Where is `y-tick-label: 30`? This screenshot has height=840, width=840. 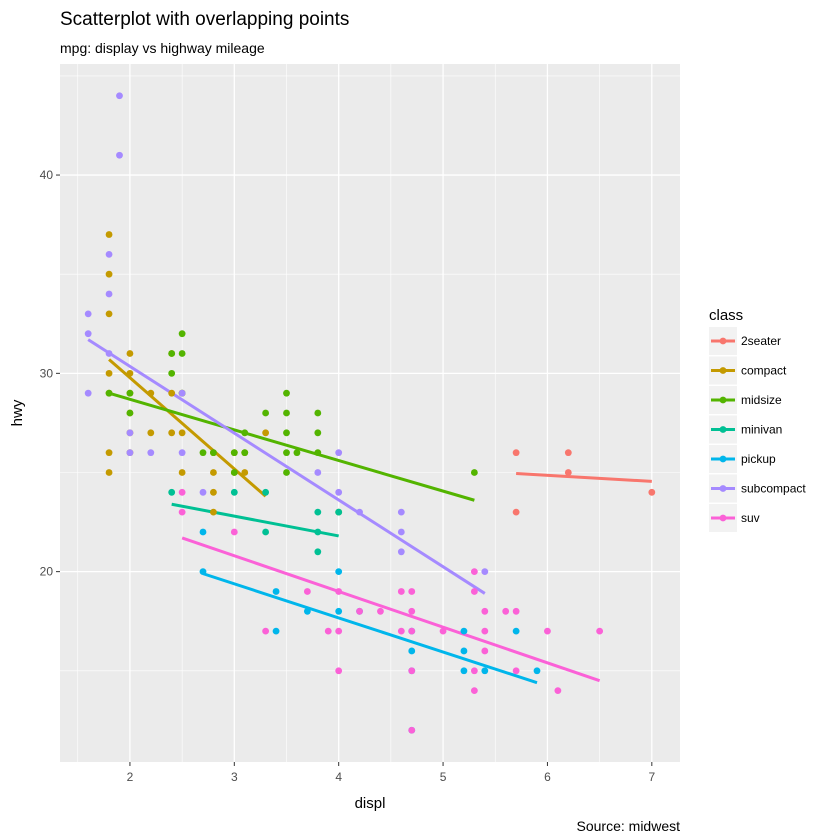 y-tick-label: 30 is located at coordinates (47, 373).